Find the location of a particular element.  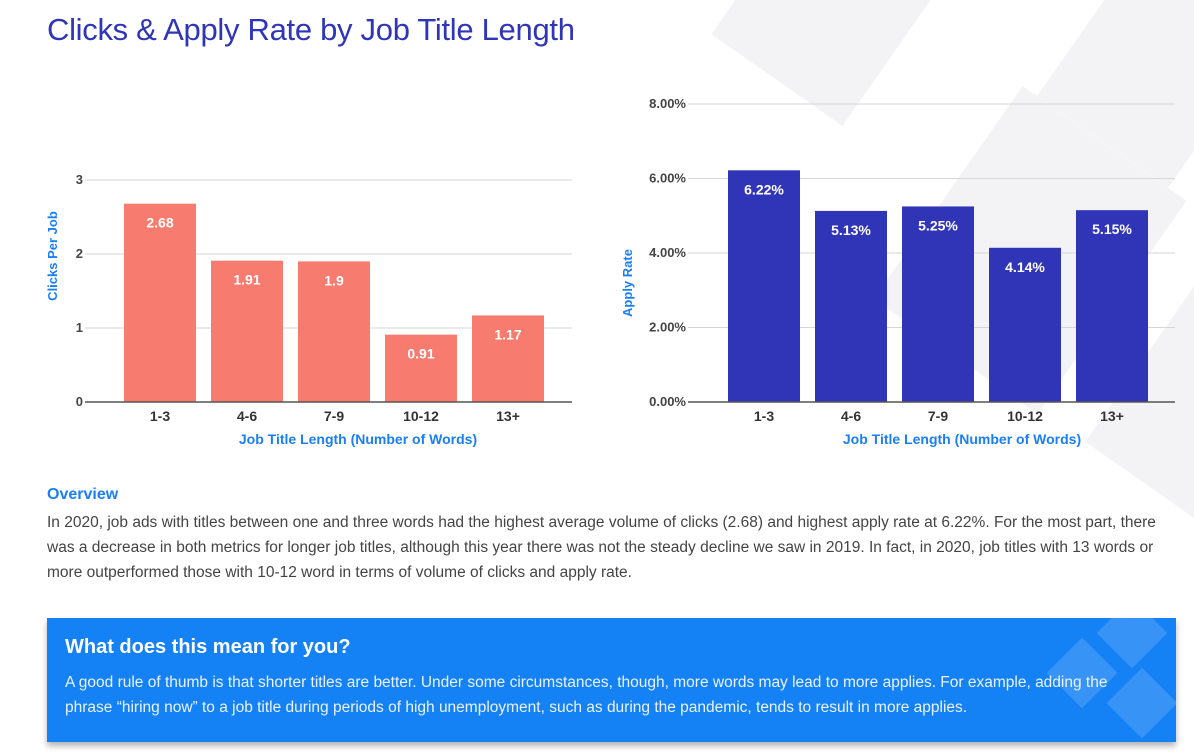

callout-decoration is located at coordinates (1132, 643).